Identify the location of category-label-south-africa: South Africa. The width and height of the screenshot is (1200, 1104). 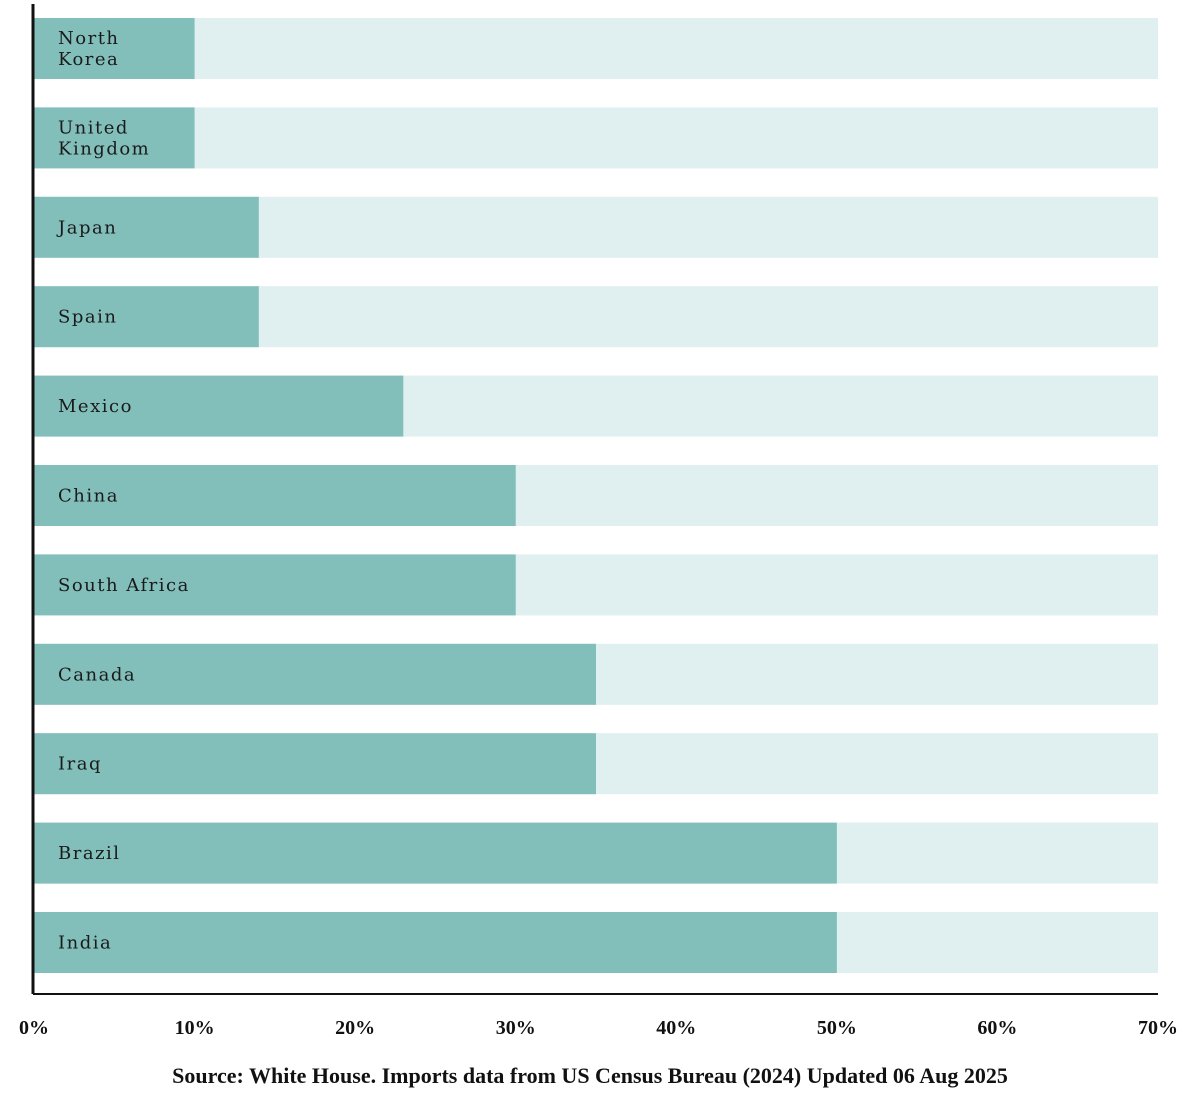
(124, 585).